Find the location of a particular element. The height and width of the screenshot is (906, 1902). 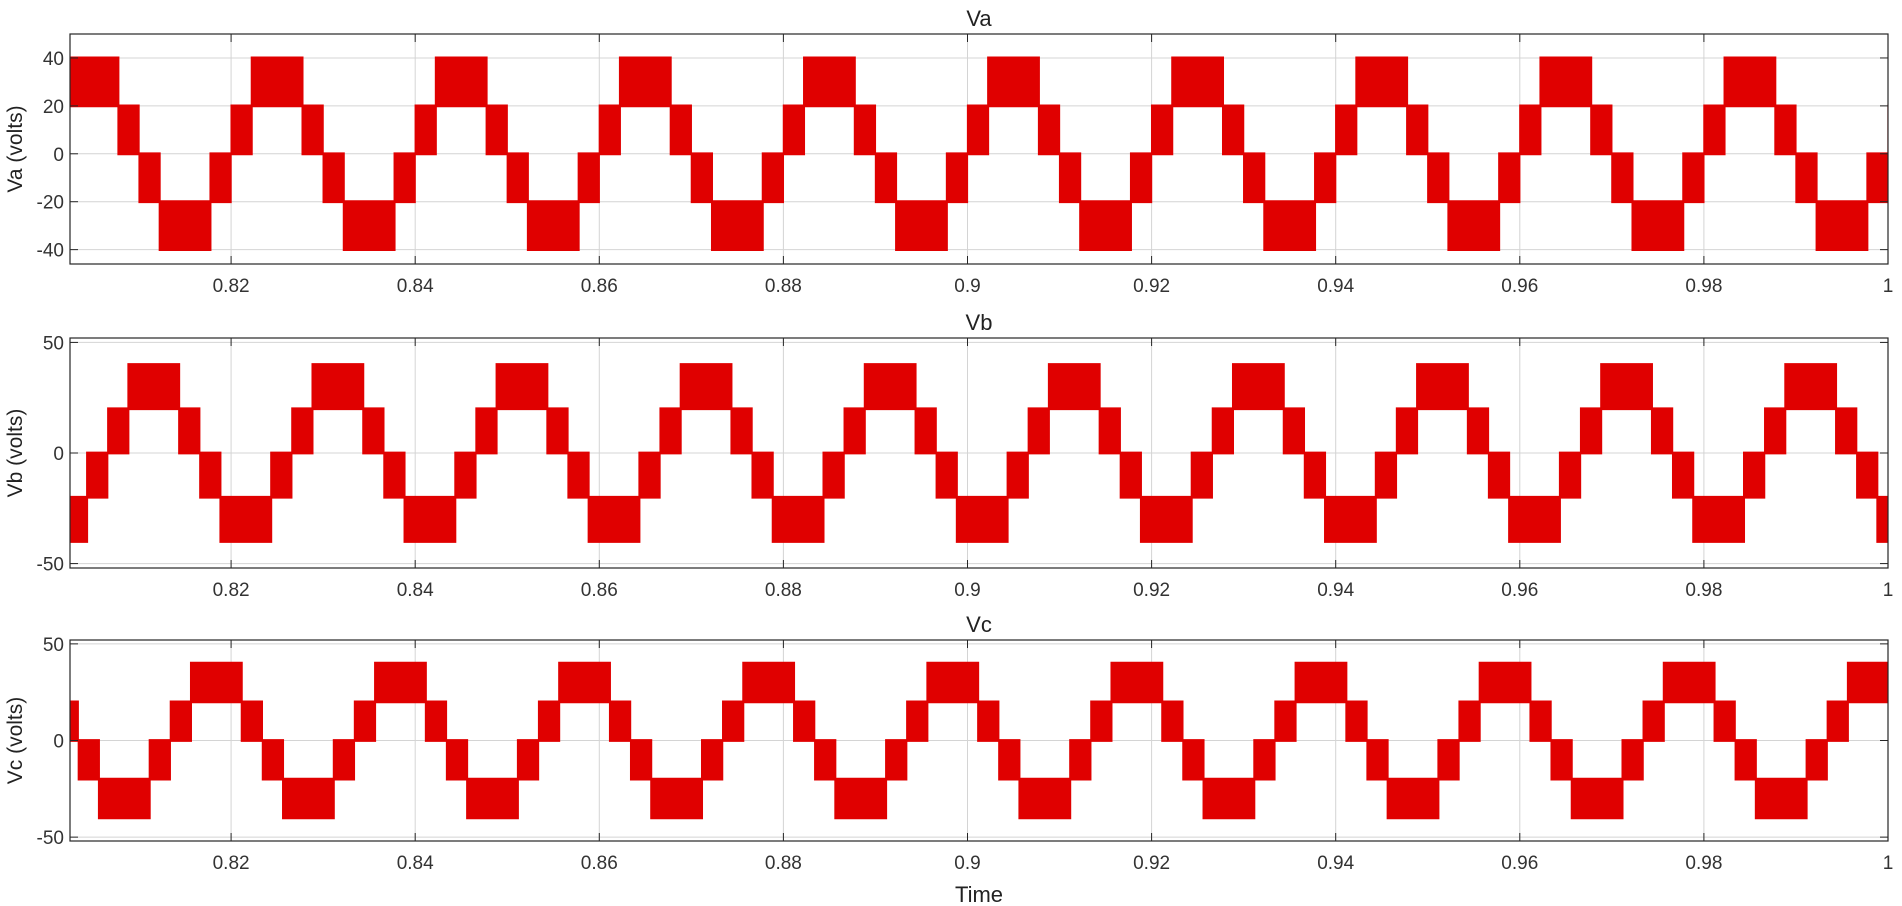

x-axis-label: Time is located at coordinates (979, 894).